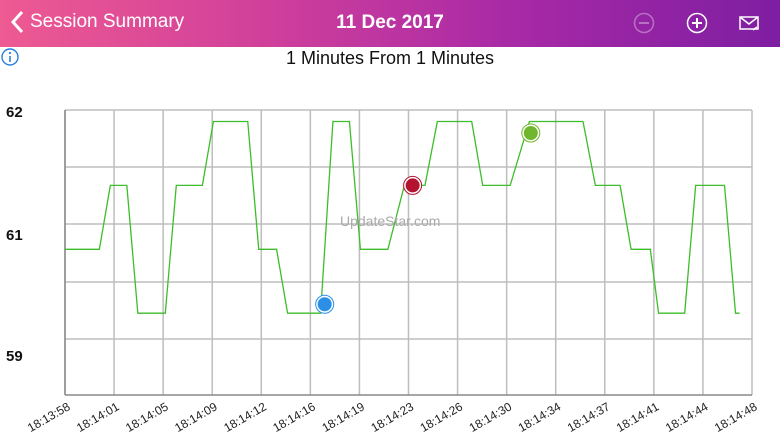  I want to click on x-tick-label: 18:14:09, so click(196, 417).